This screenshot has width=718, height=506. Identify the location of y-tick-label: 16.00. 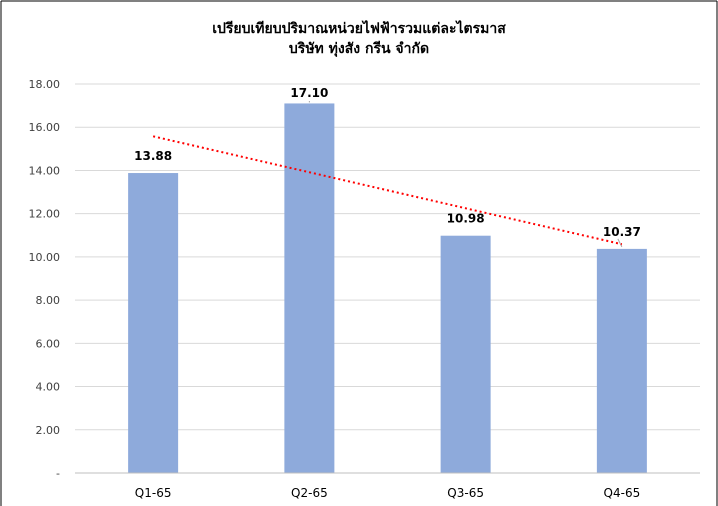
(45, 127).